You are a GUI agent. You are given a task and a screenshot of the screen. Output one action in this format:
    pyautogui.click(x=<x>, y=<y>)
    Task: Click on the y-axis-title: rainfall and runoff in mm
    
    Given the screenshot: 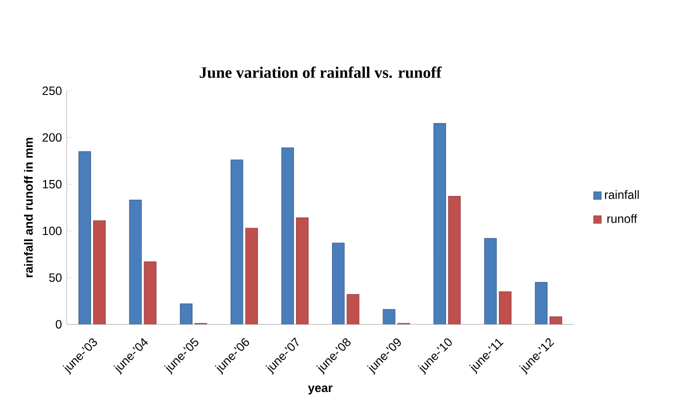 What is the action you would take?
    pyautogui.click(x=28, y=208)
    